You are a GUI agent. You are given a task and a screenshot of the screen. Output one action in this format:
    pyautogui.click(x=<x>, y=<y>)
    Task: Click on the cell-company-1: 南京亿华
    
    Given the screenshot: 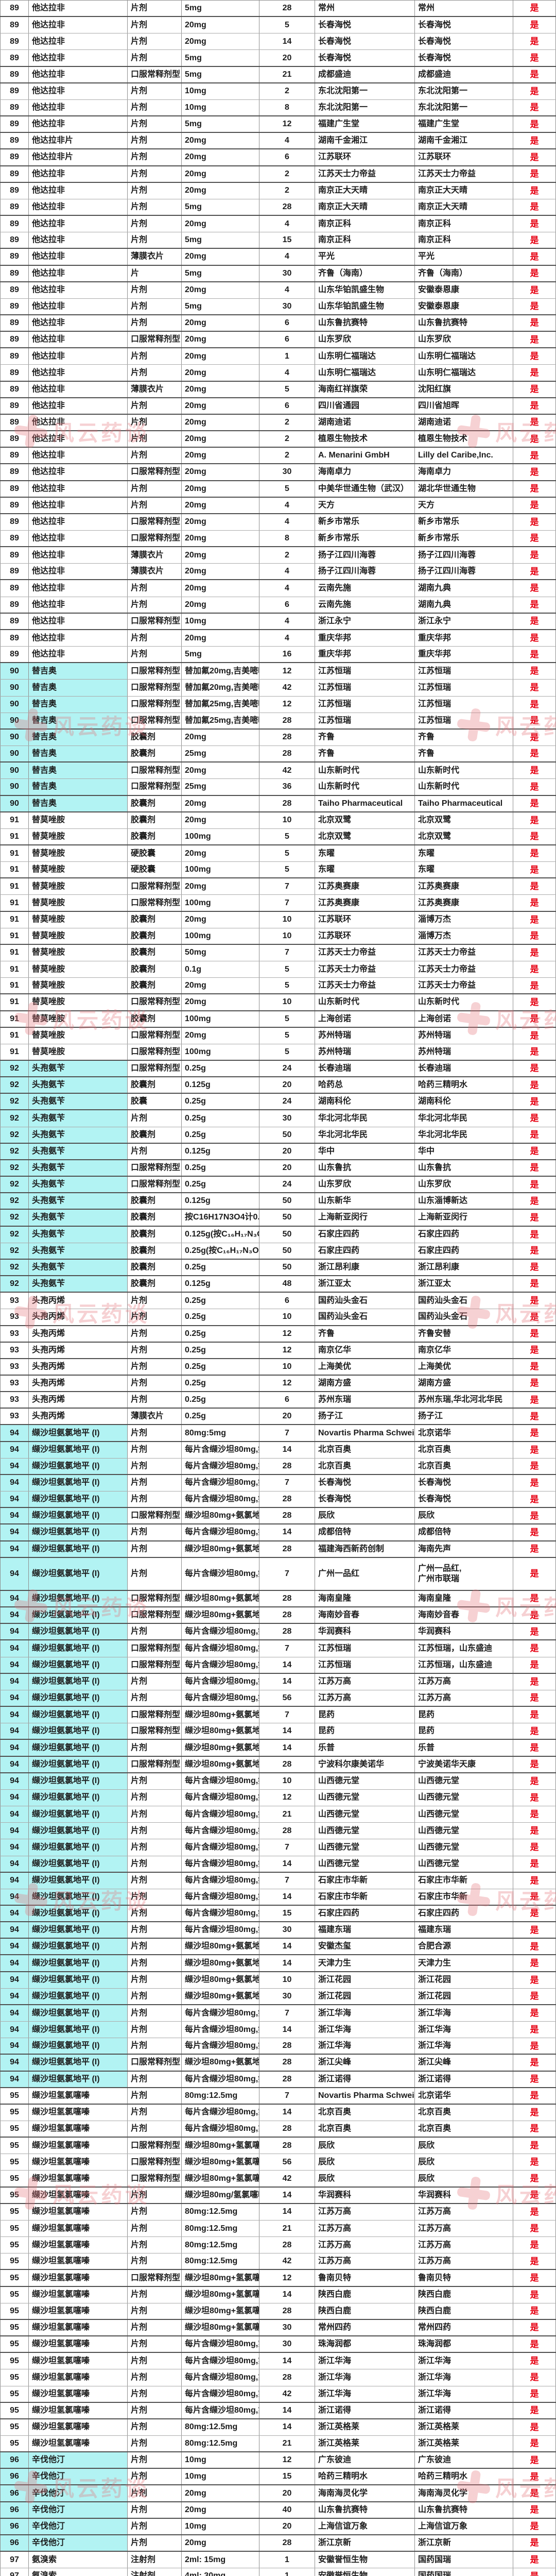 What is the action you would take?
    pyautogui.click(x=365, y=1350)
    